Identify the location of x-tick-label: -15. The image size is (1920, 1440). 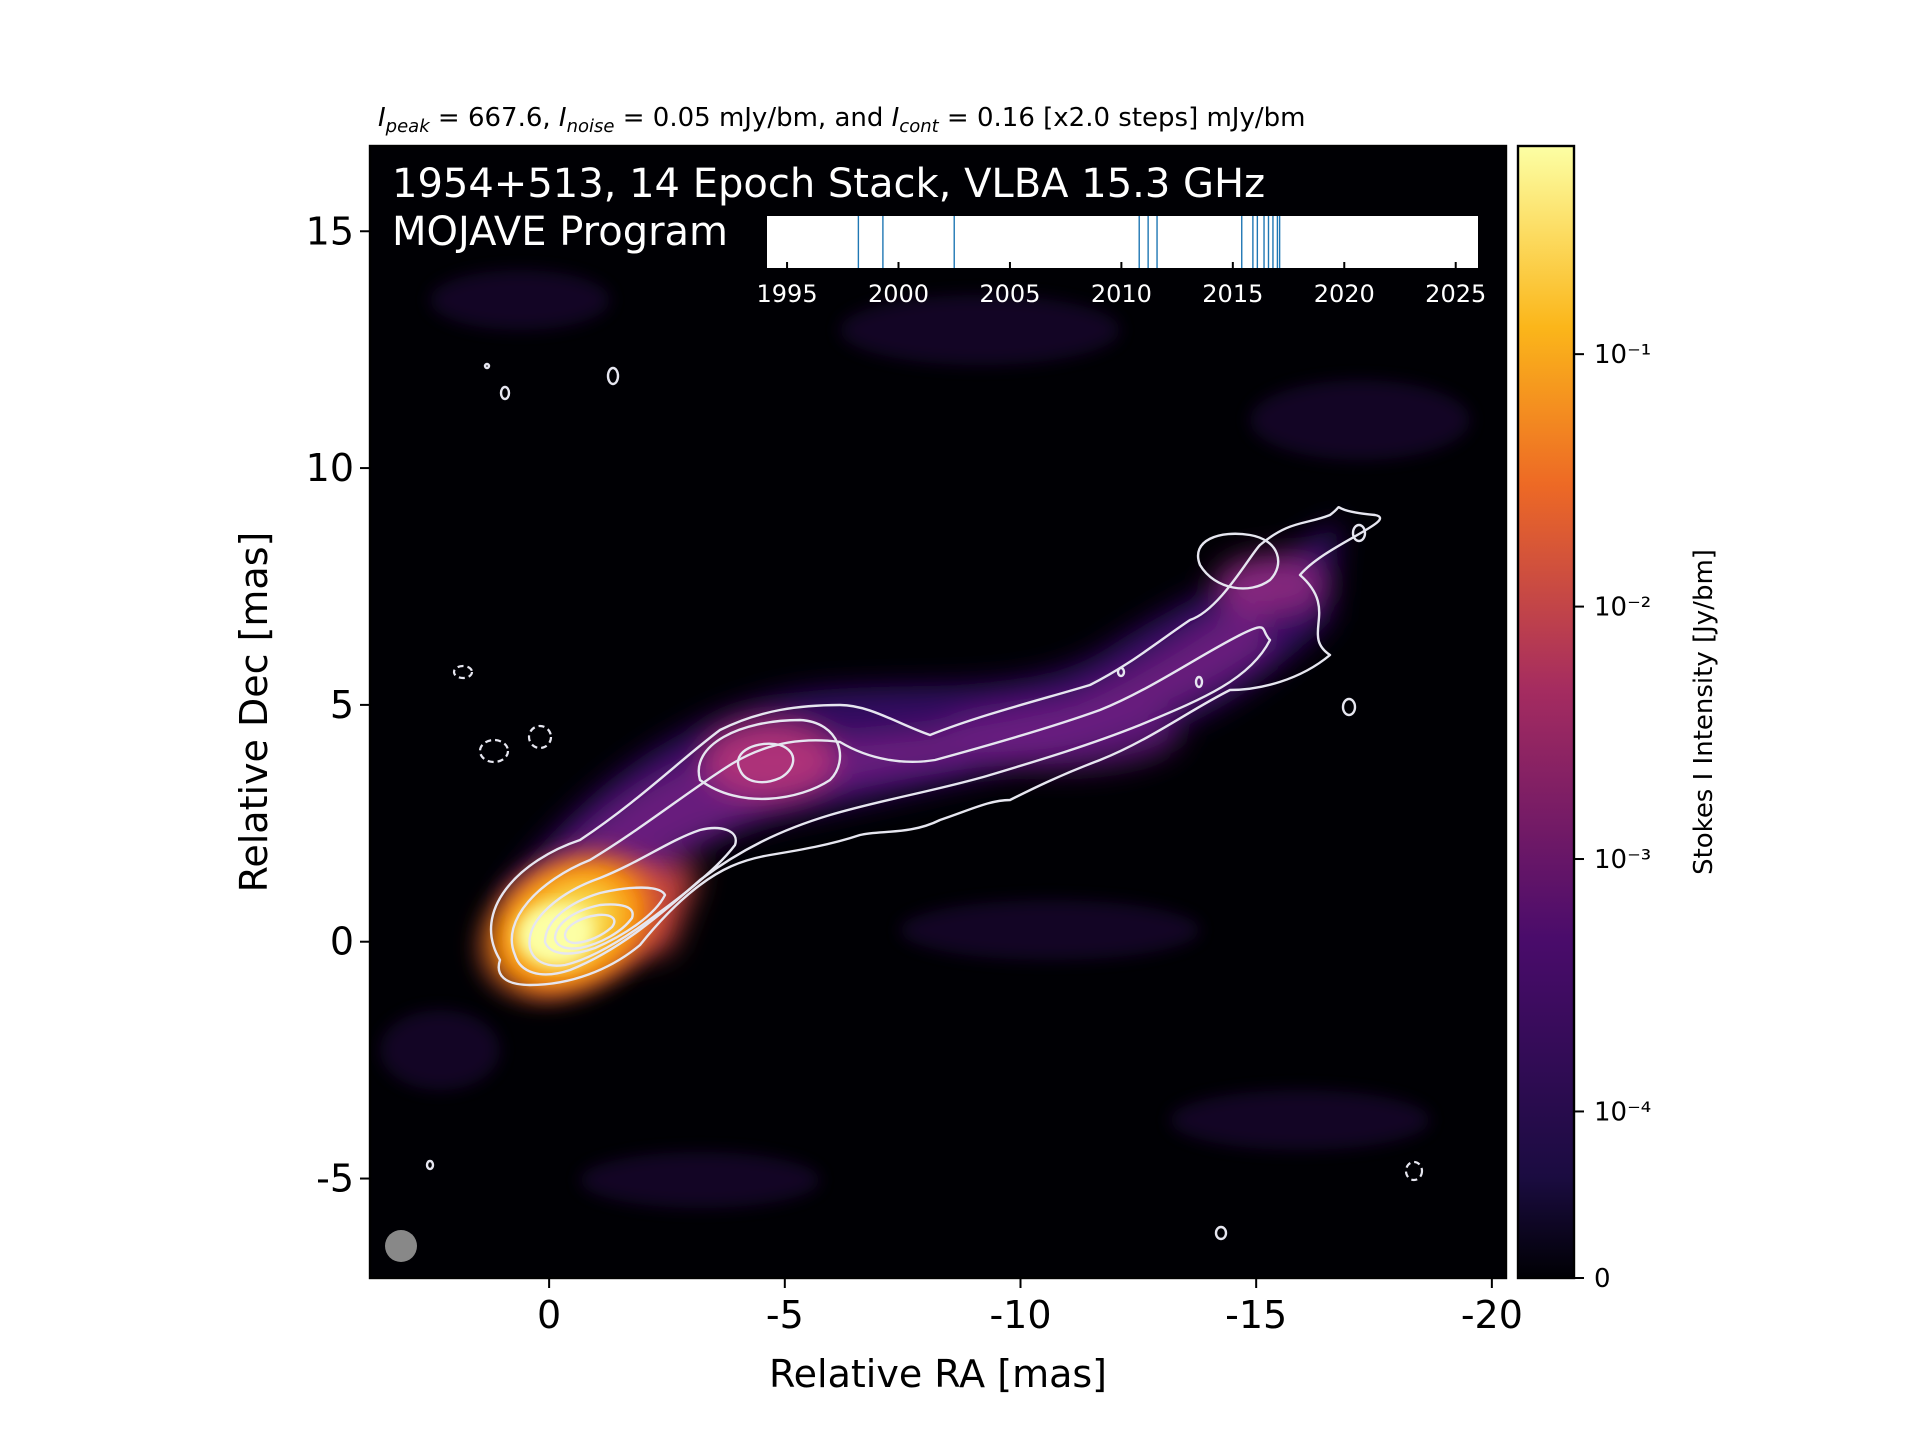
(1256, 1315).